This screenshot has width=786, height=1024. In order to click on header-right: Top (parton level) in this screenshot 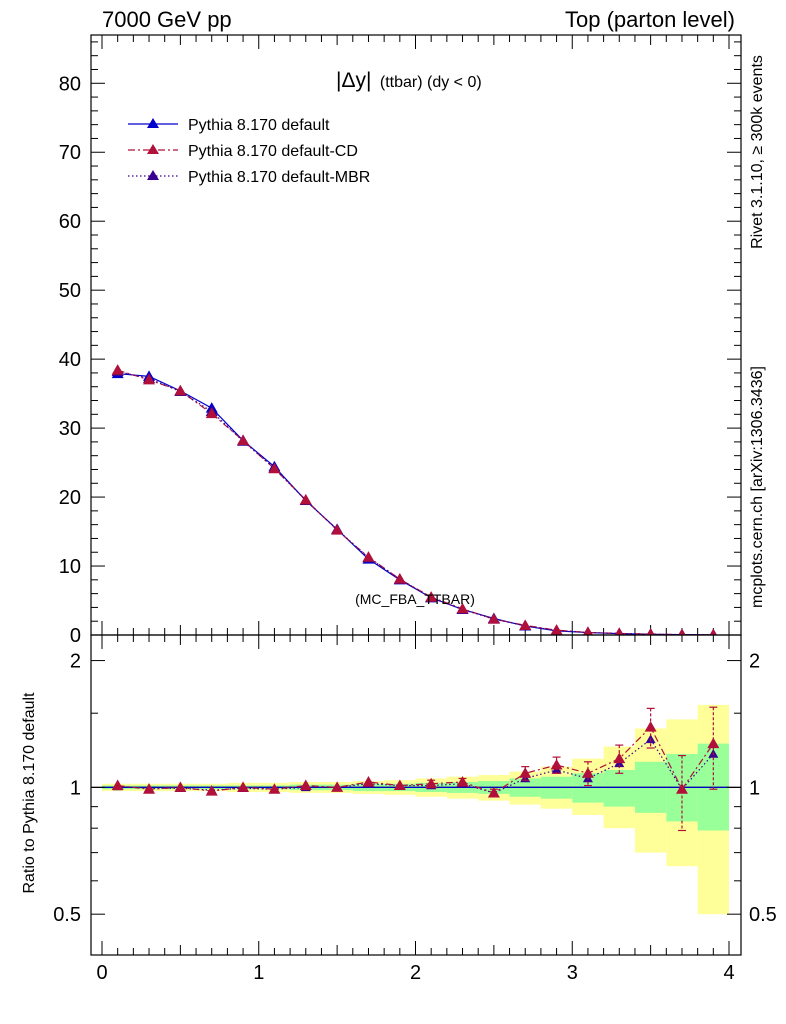, I will do `click(650, 19)`.